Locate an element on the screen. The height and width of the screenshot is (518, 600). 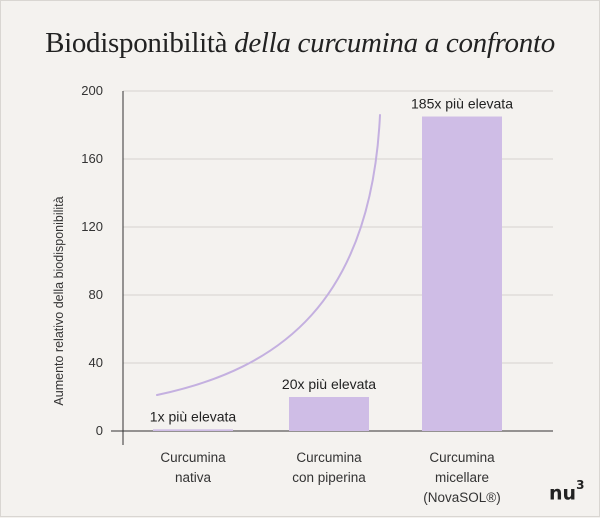
y-tick-label: 40 is located at coordinates (96, 362).